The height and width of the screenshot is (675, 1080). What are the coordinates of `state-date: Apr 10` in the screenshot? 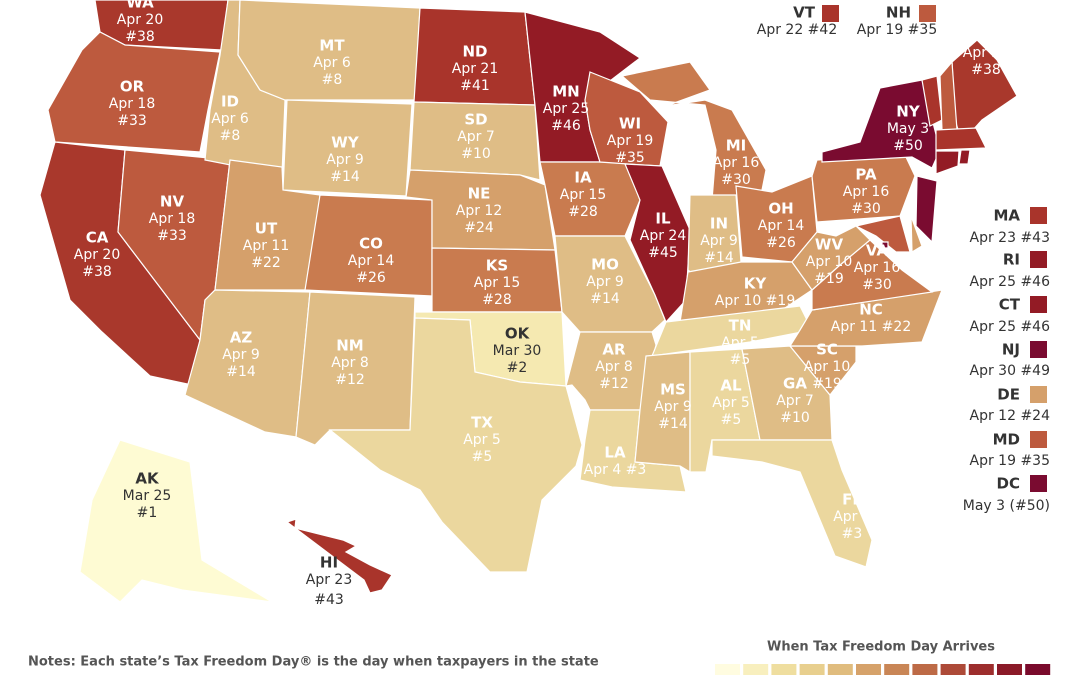 It's located at (829, 262).